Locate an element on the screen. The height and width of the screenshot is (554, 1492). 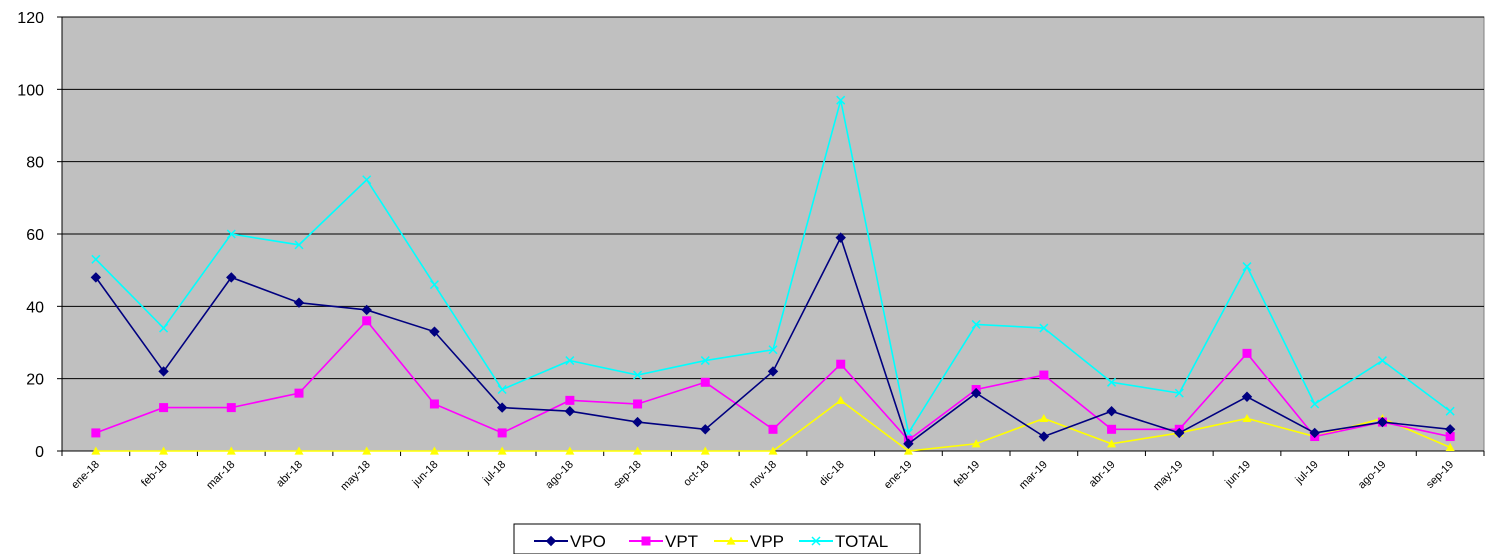
legend-marker-vpp is located at coordinates (731, 540).